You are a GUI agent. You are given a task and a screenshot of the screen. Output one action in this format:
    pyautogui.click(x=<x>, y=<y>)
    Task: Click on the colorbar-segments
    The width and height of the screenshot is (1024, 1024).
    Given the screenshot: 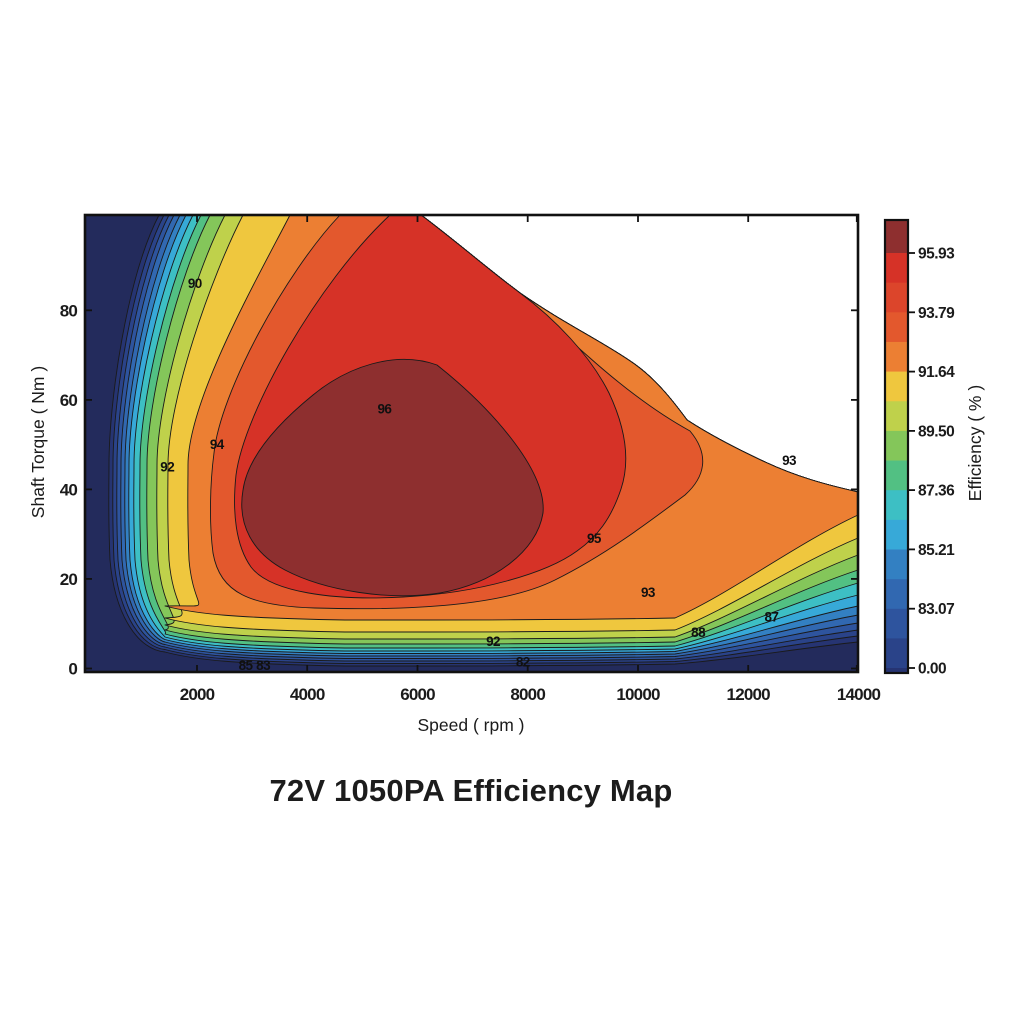 What is the action you would take?
    pyautogui.click(x=896, y=447)
    